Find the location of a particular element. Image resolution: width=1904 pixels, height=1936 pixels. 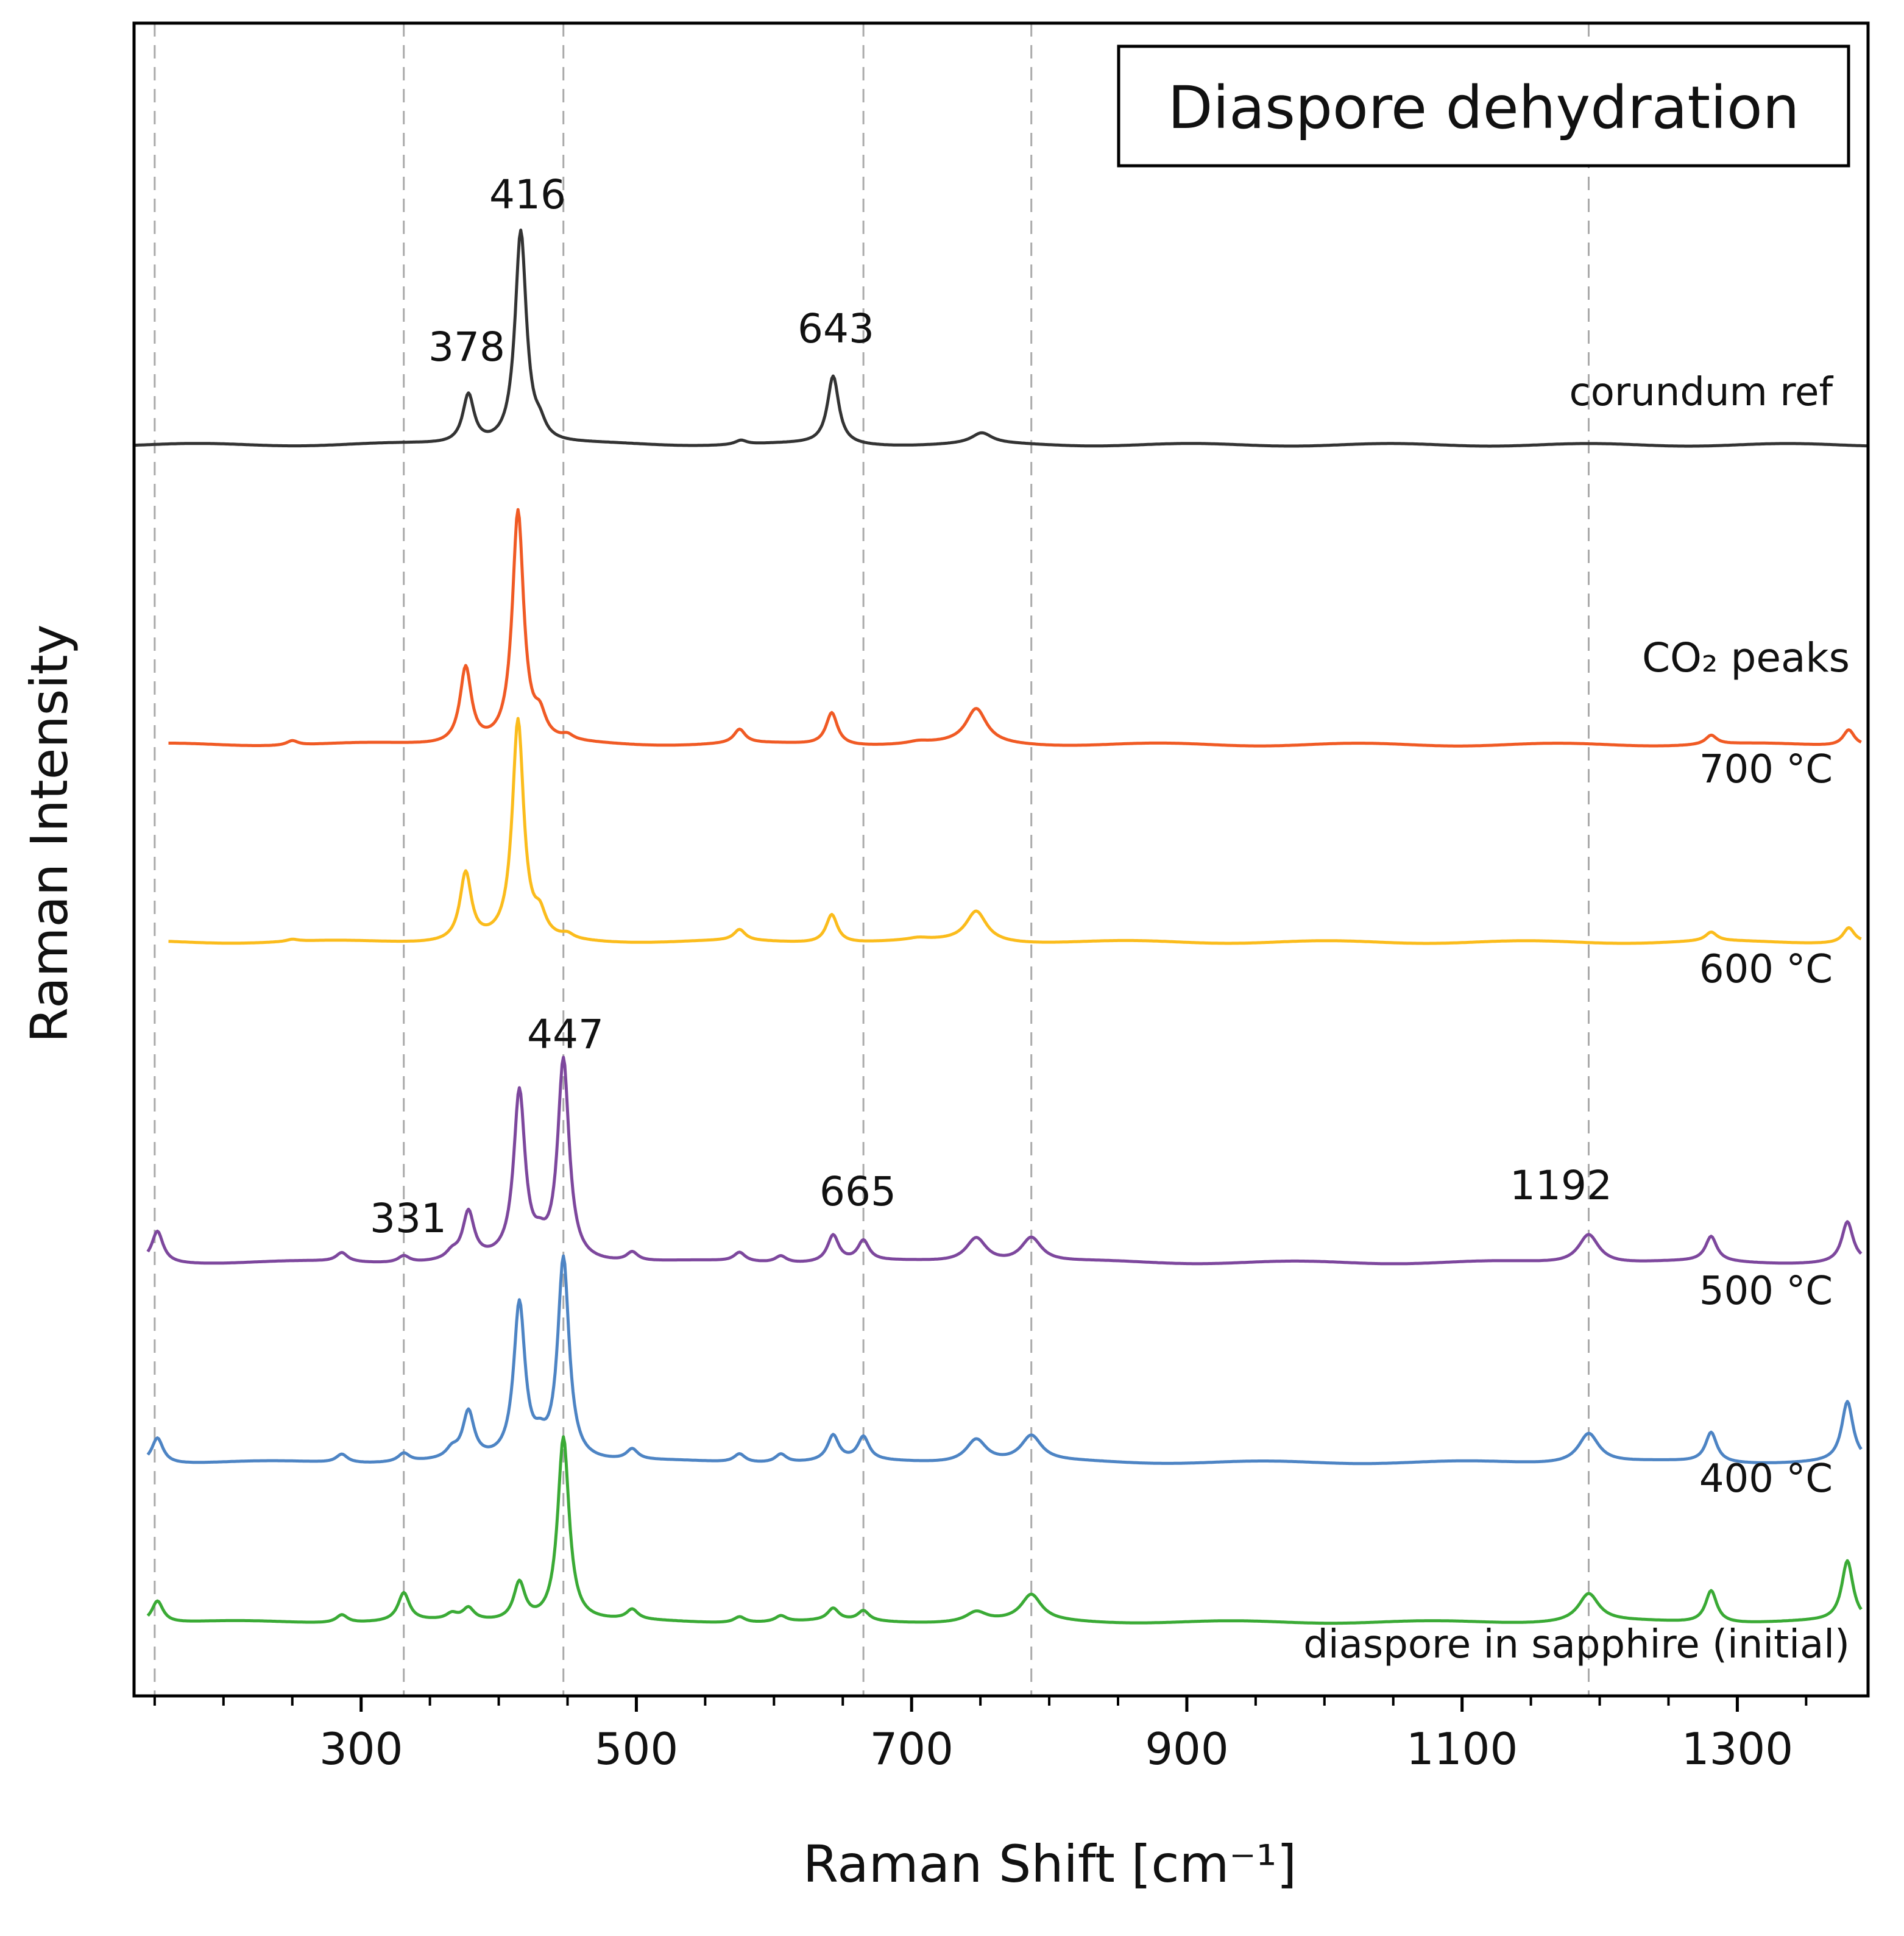

annotation-7: CO₂ peaks is located at coordinates (1746, 657).